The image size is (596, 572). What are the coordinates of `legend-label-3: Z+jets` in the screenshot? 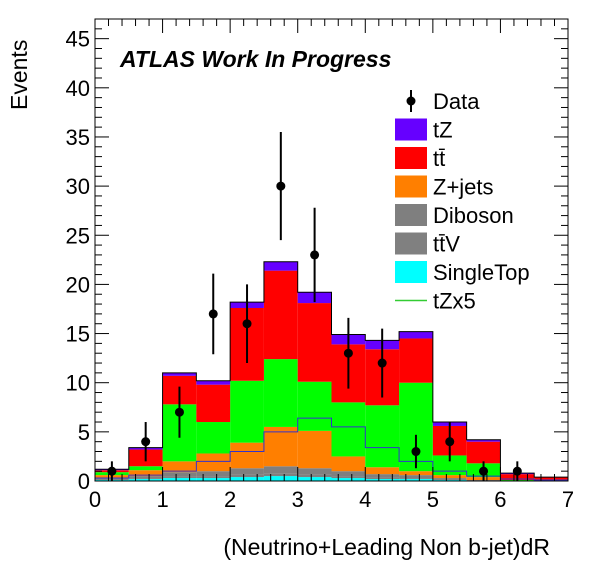 It's located at (463, 187).